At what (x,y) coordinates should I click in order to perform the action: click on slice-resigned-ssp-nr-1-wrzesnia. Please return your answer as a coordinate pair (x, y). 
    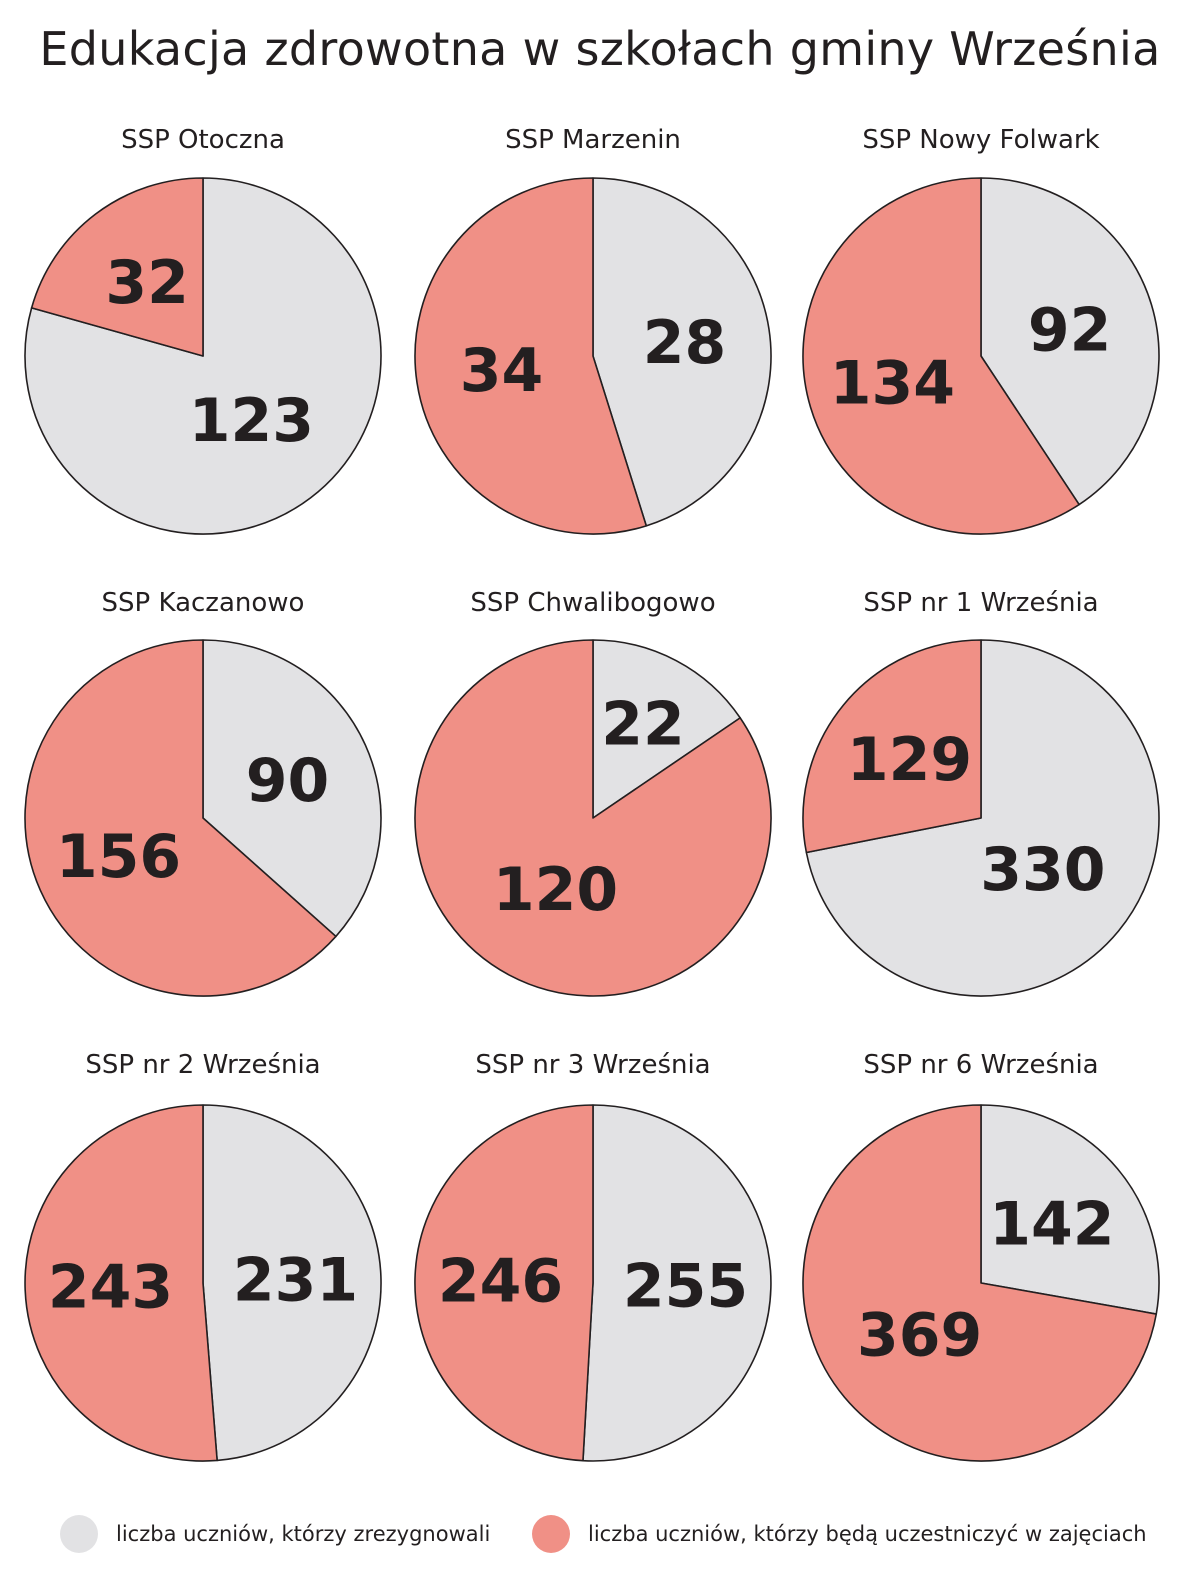
    Looking at the image, I should click on (982, 818).